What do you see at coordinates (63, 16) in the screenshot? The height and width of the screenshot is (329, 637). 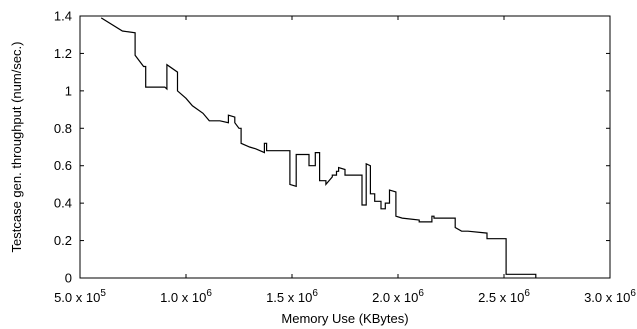 I see `y-tick-label: 1.4` at bounding box center [63, 16].